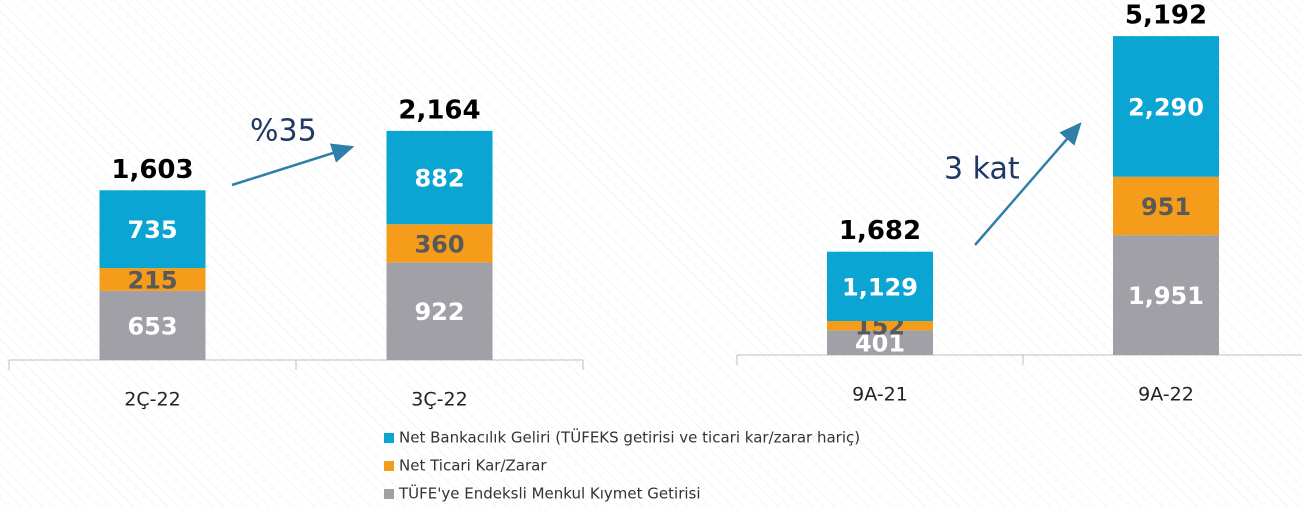  I want to click on data-label: 735, so click(152, 230).